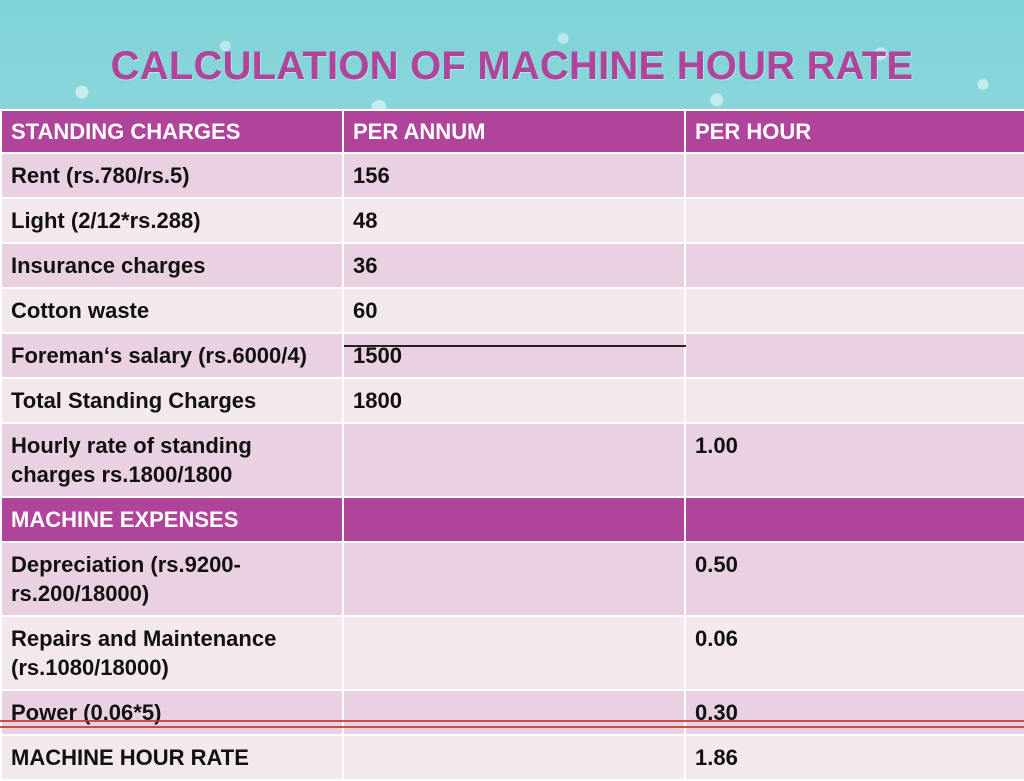 This screenshot has width=1024, height=781. I want to click on header-per-annum: PER ANNUM, so click(514, 131).